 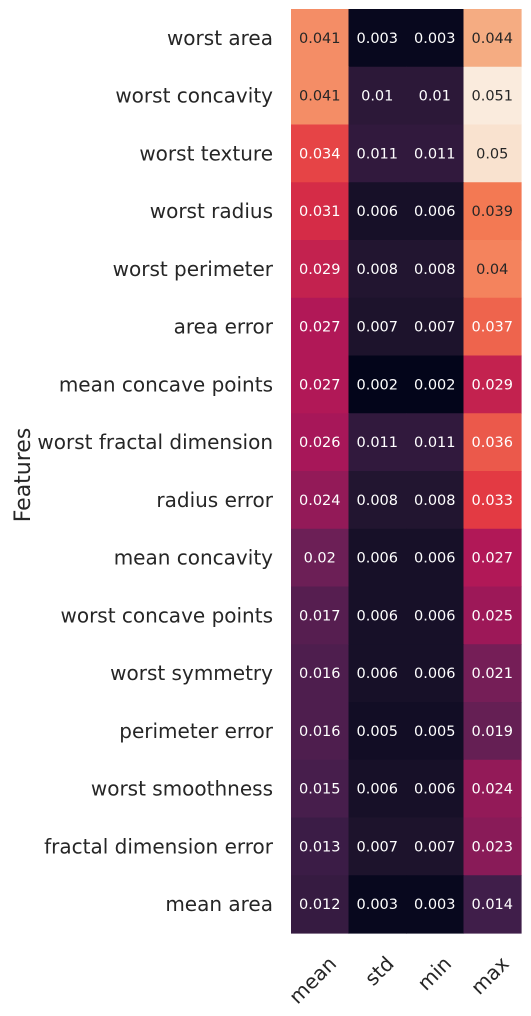 What do you see at coordinates (492, 39) in the screenshot?
I see `cell-value-label: 0.044` at bounding box center [492, 39].